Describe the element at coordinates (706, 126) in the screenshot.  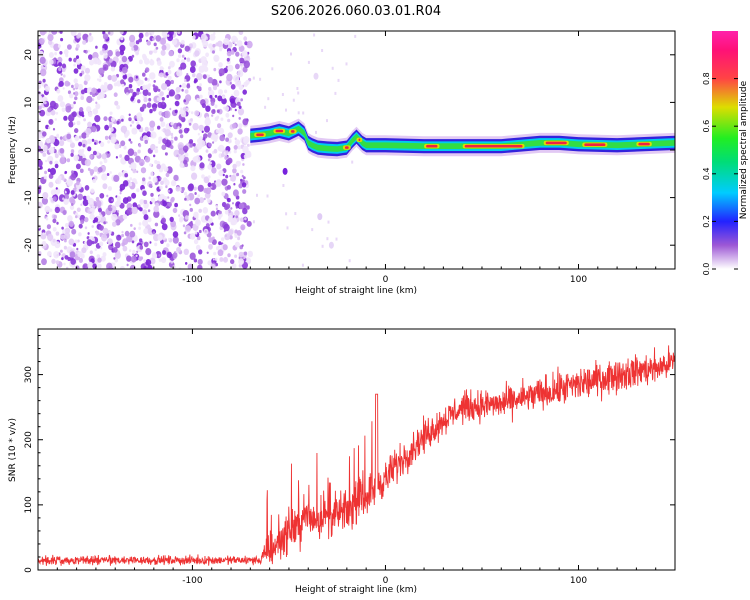
I see `colorbar-tick-label: 0.6` at that location.